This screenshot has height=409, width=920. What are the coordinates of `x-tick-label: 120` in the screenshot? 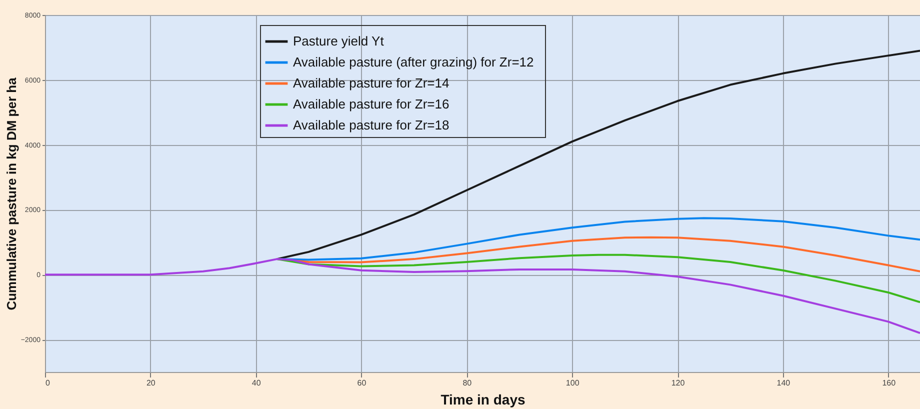 It's located at (678, 383).